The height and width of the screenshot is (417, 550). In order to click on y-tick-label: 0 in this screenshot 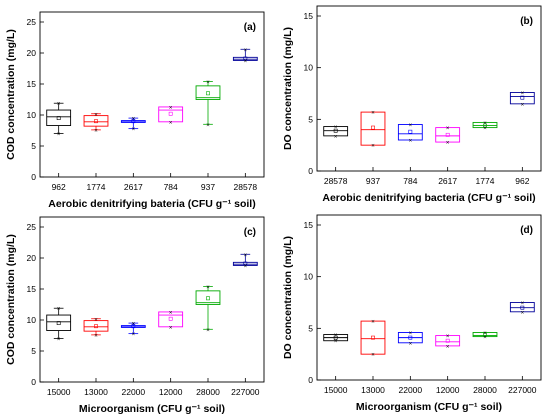, I will do `click(310, 380)`.